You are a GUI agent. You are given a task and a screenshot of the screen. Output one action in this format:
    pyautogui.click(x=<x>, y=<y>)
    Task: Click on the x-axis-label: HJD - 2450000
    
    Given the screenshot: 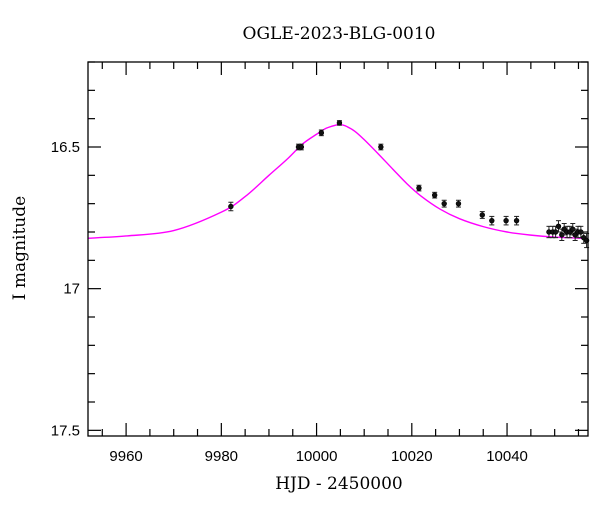 What is the action you would take?
    pyautogui.click(x=339, y=484)
    